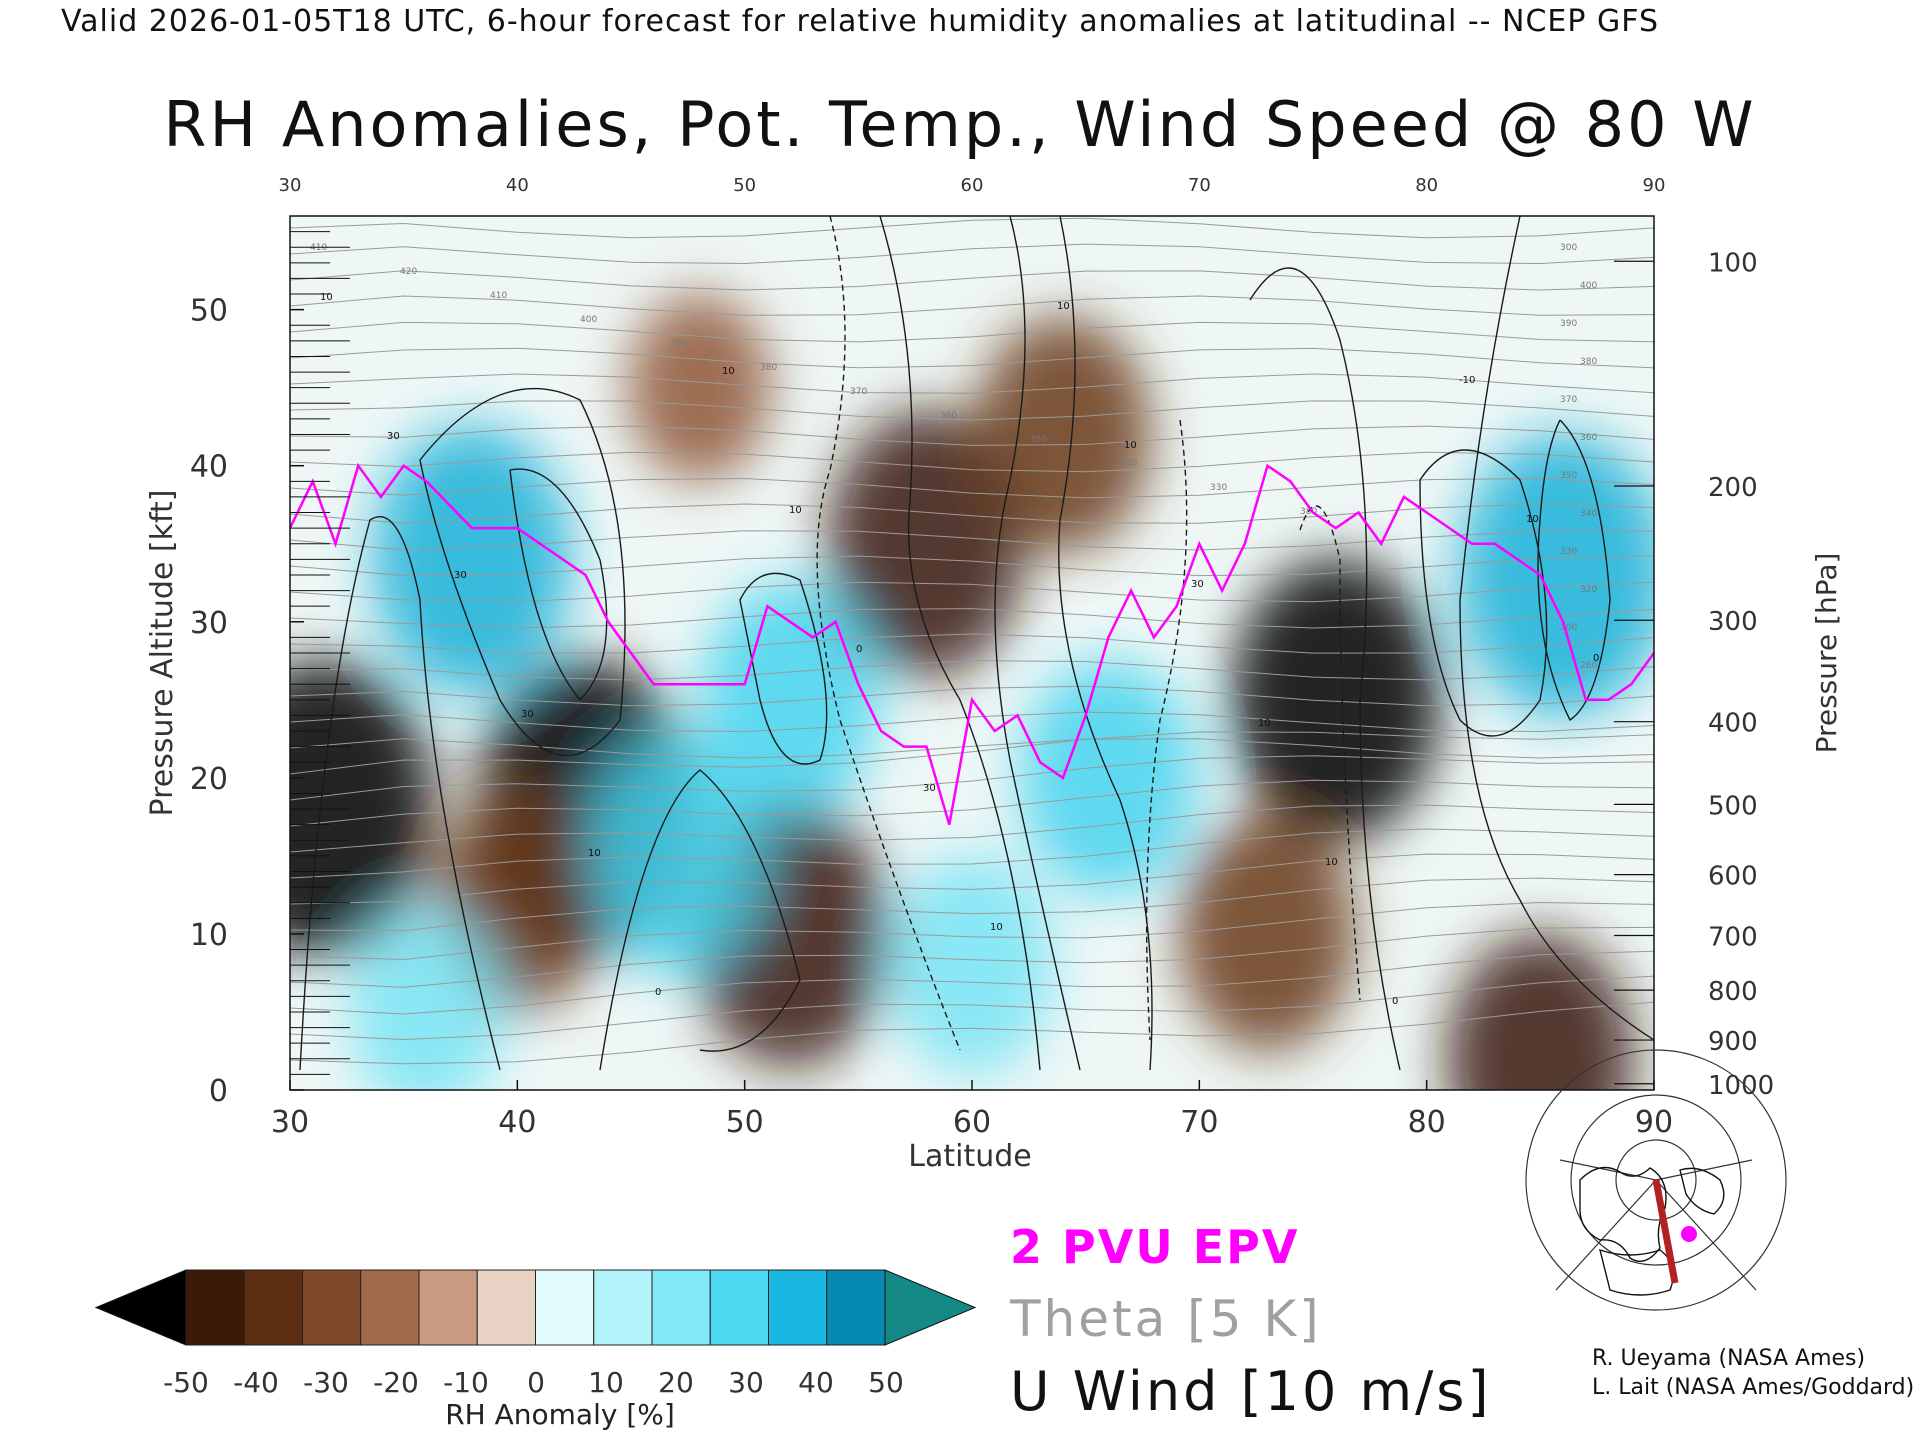 The width and height of the screenshot is (1920, 1440). I want to click on credit-line: R. Ueyama (NASA Ames), so click(1729, 1358).